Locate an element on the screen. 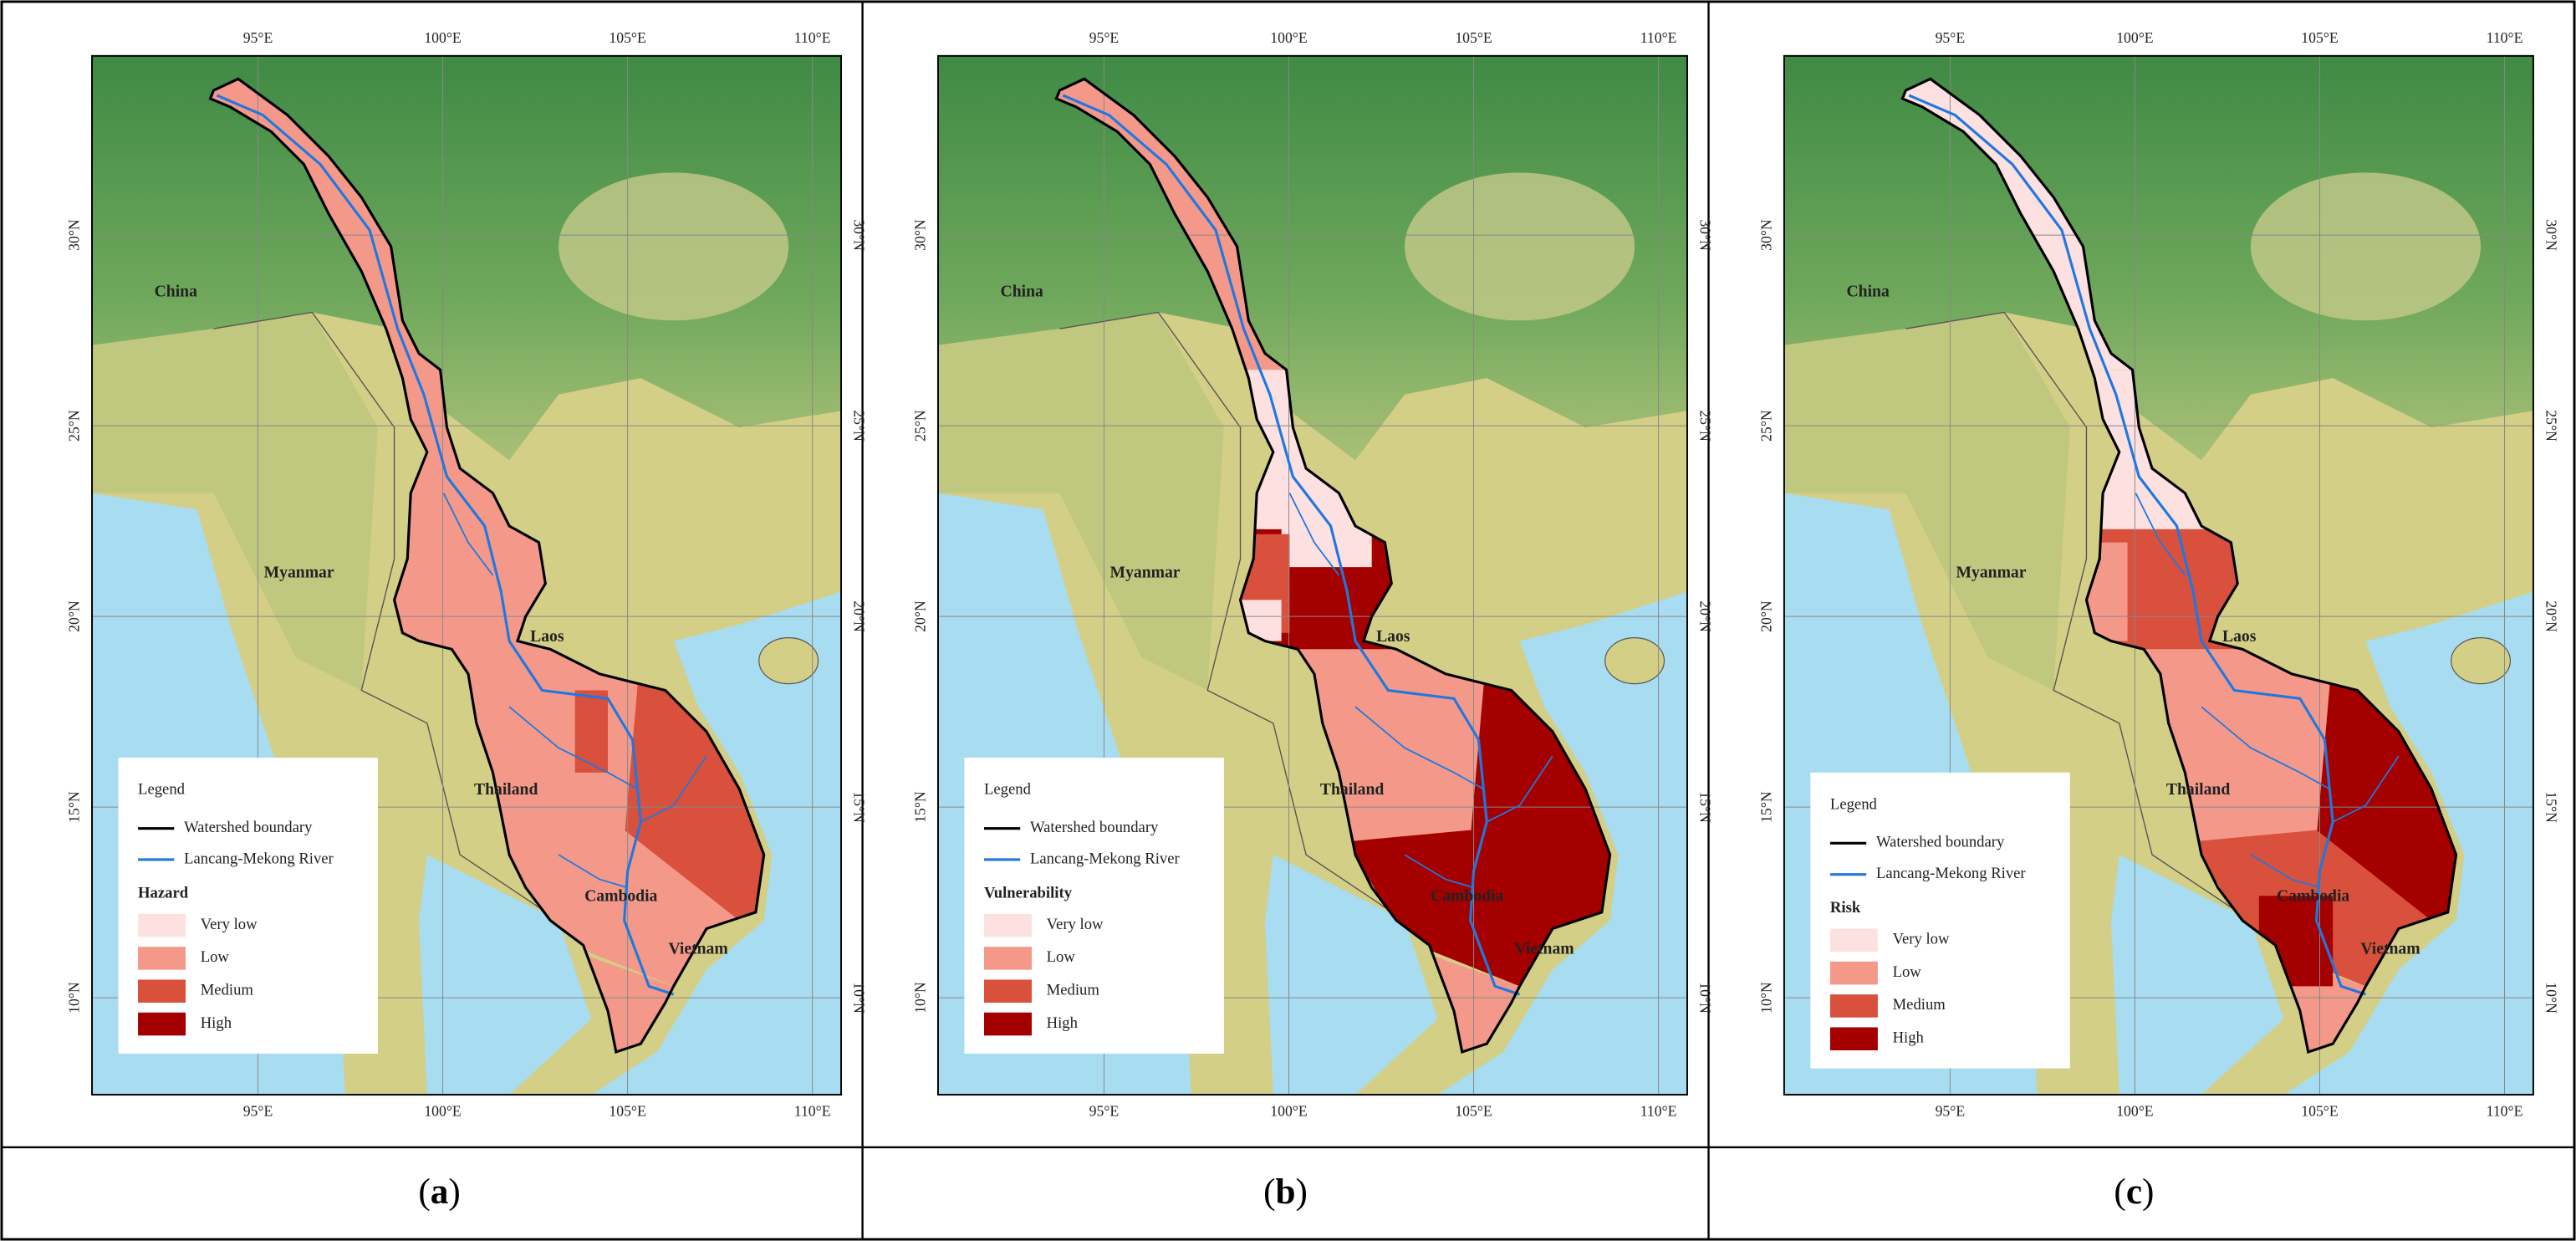 The height and width of the screenshot is (1241, 2576). panel-caption: (b) is located at coordinates (1286, 1192).